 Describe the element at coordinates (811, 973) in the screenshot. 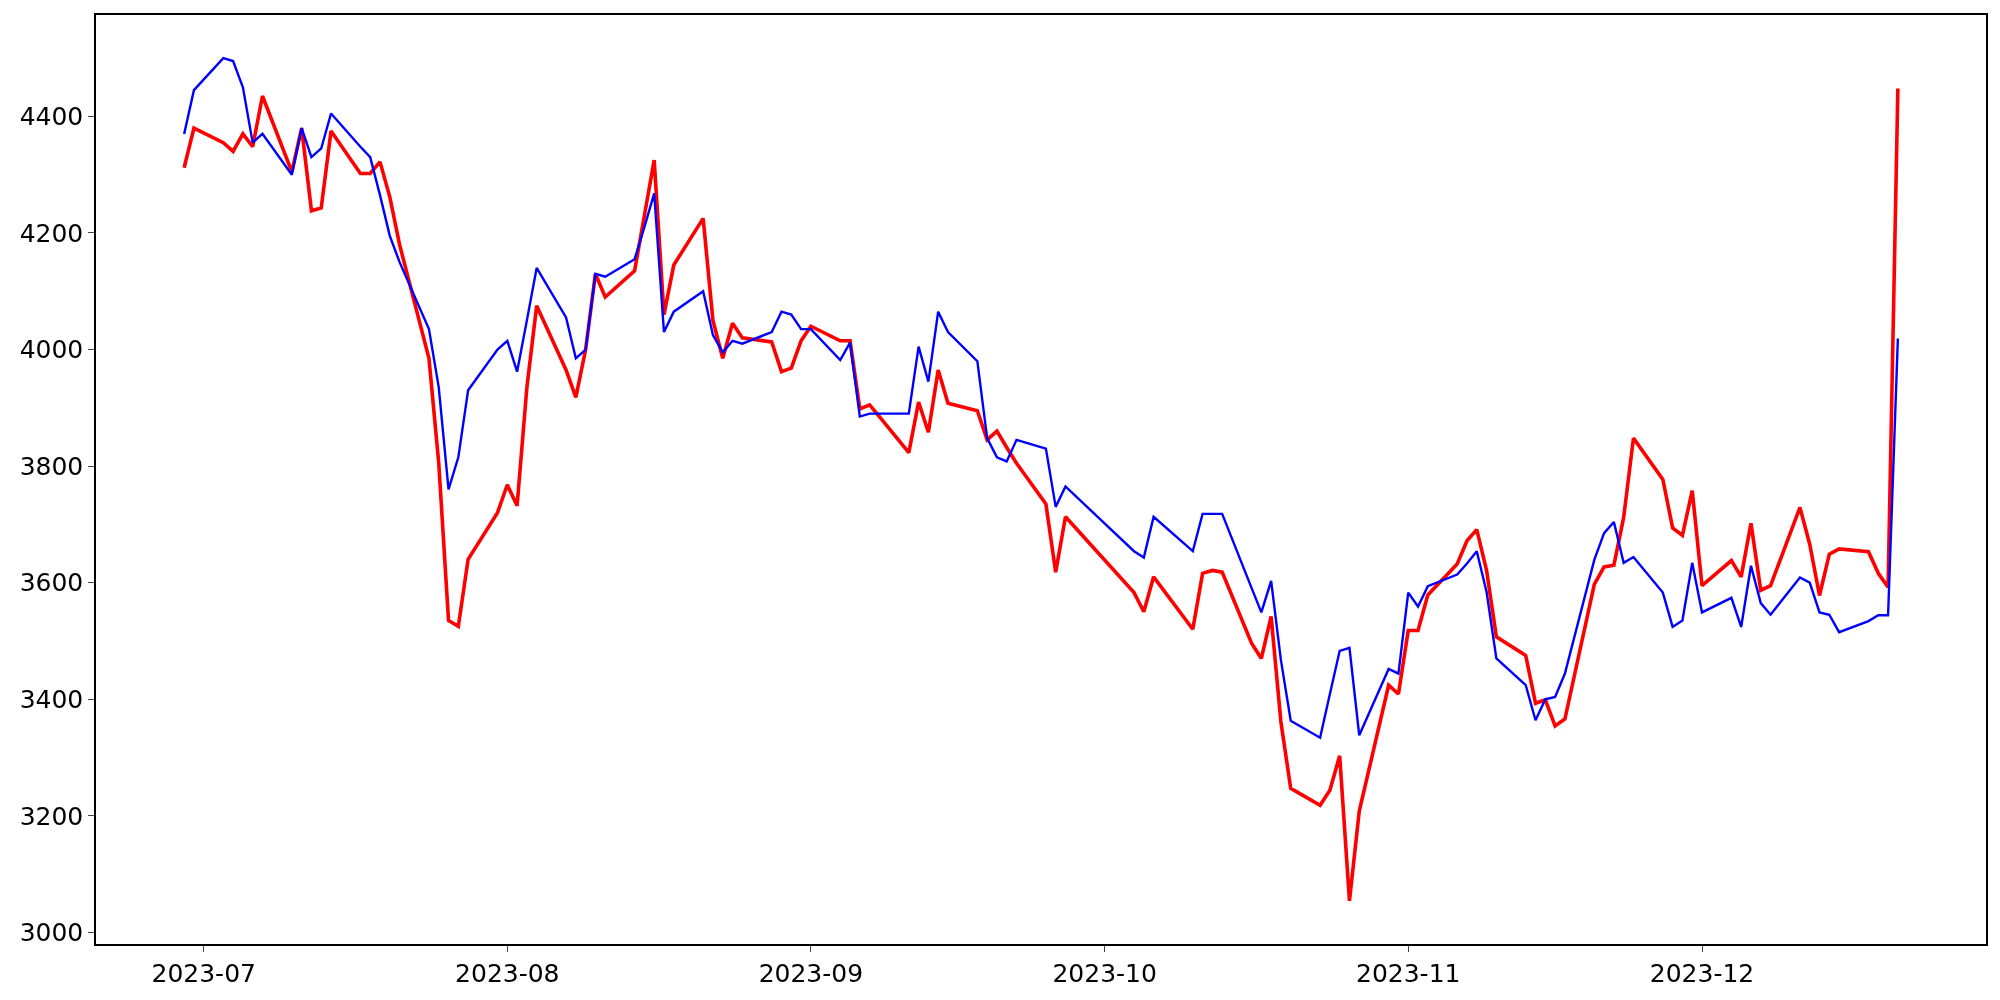

I see `x-tick-label: 2023-09` at that location.